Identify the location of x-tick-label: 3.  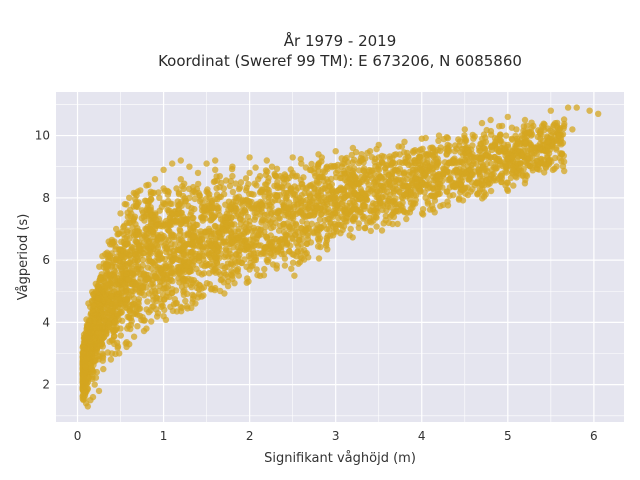
(336, 436).